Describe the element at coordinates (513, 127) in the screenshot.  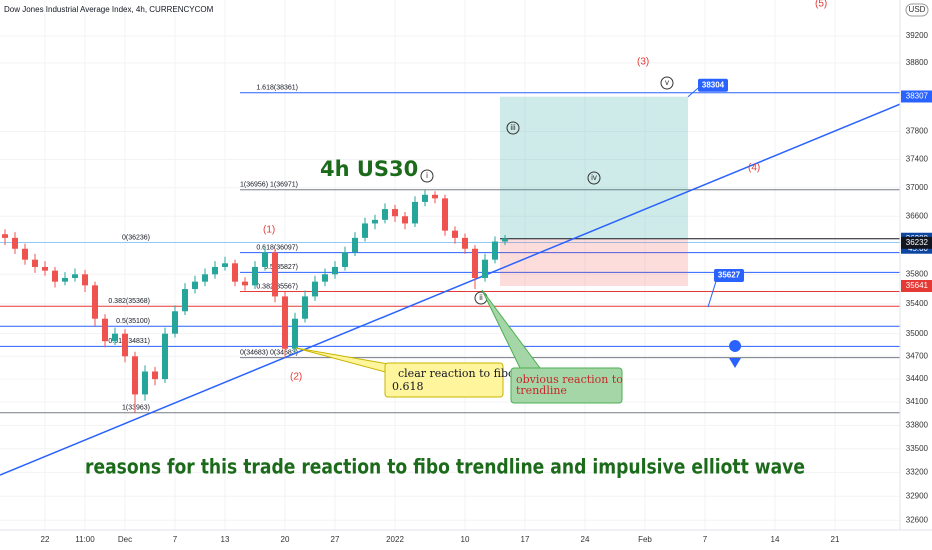
I see `subwave-label: iii` at that location.